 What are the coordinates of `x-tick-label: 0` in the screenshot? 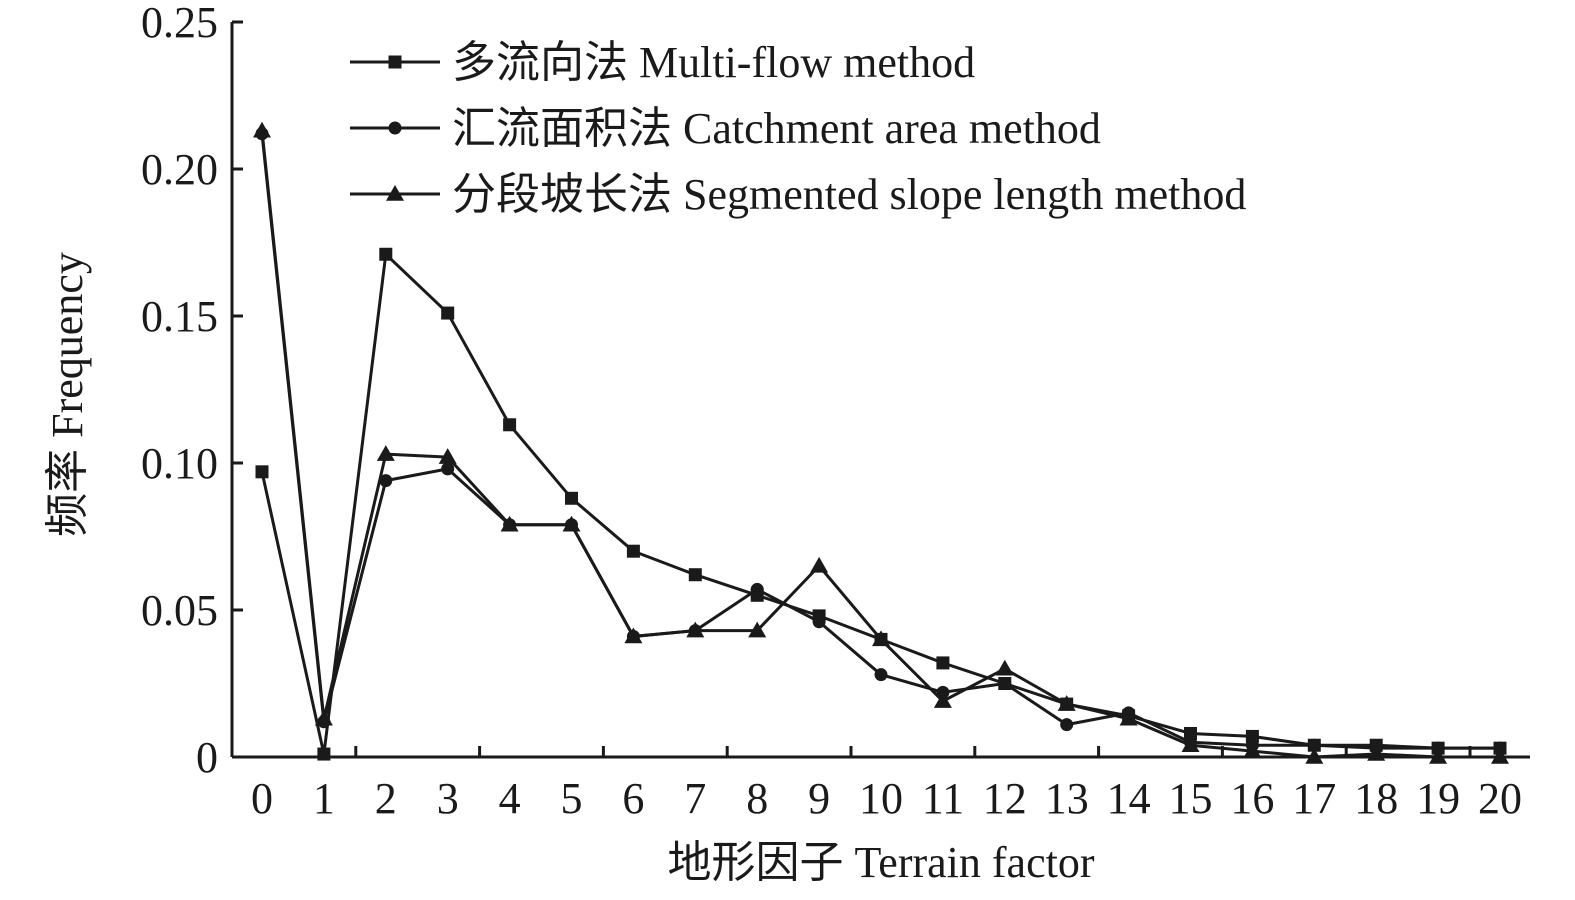 It's located at (262, 798).